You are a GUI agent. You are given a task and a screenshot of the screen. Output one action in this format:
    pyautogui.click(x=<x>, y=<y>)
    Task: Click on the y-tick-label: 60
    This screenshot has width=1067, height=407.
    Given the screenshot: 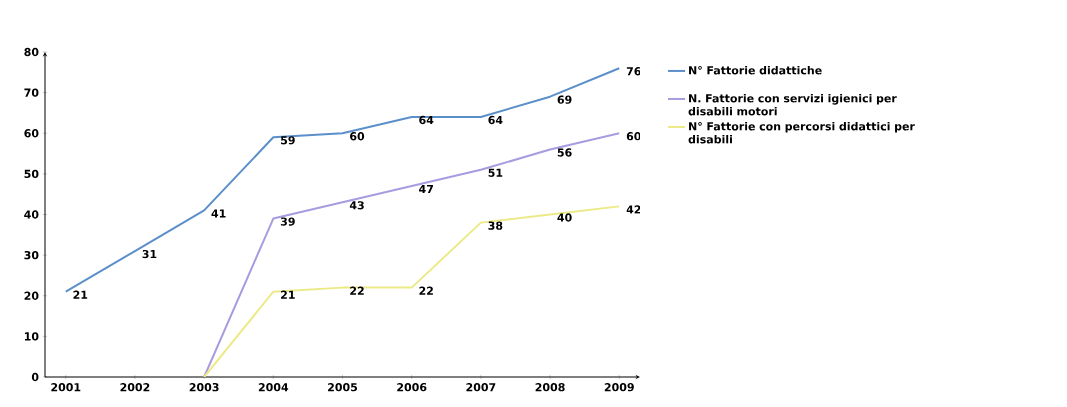 What is the action you would take?
    pyautogui.click(x=31, y=133)
    